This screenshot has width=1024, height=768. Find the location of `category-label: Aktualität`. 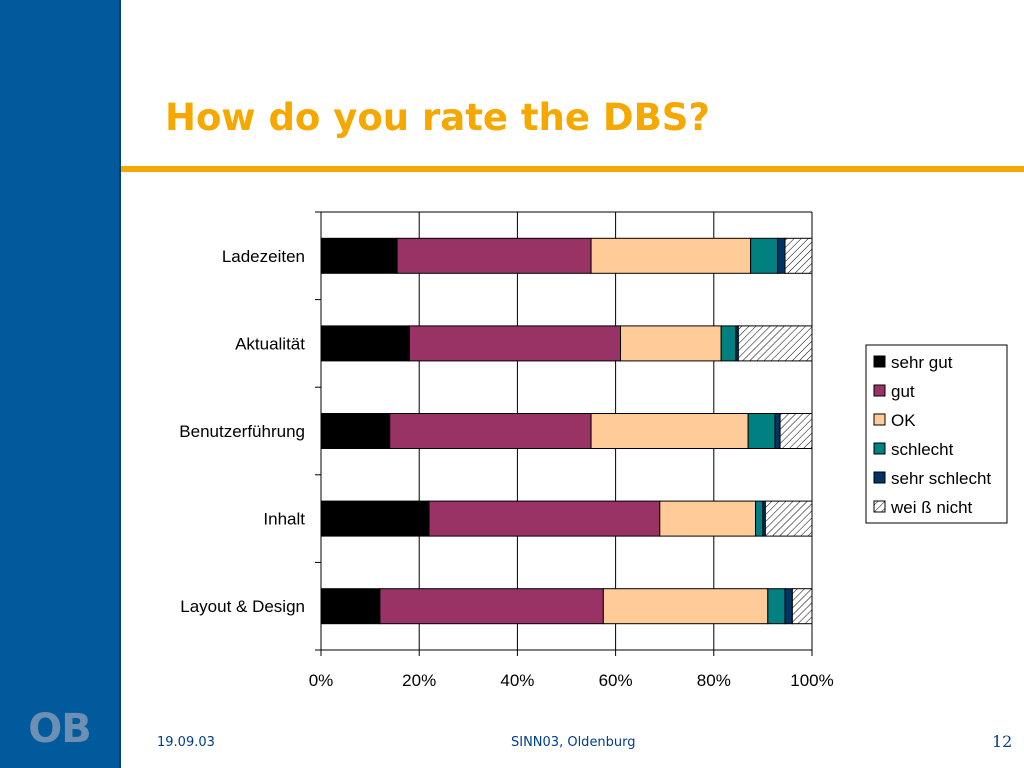

category-label: Aktualität is located at coordinates (270, 343).